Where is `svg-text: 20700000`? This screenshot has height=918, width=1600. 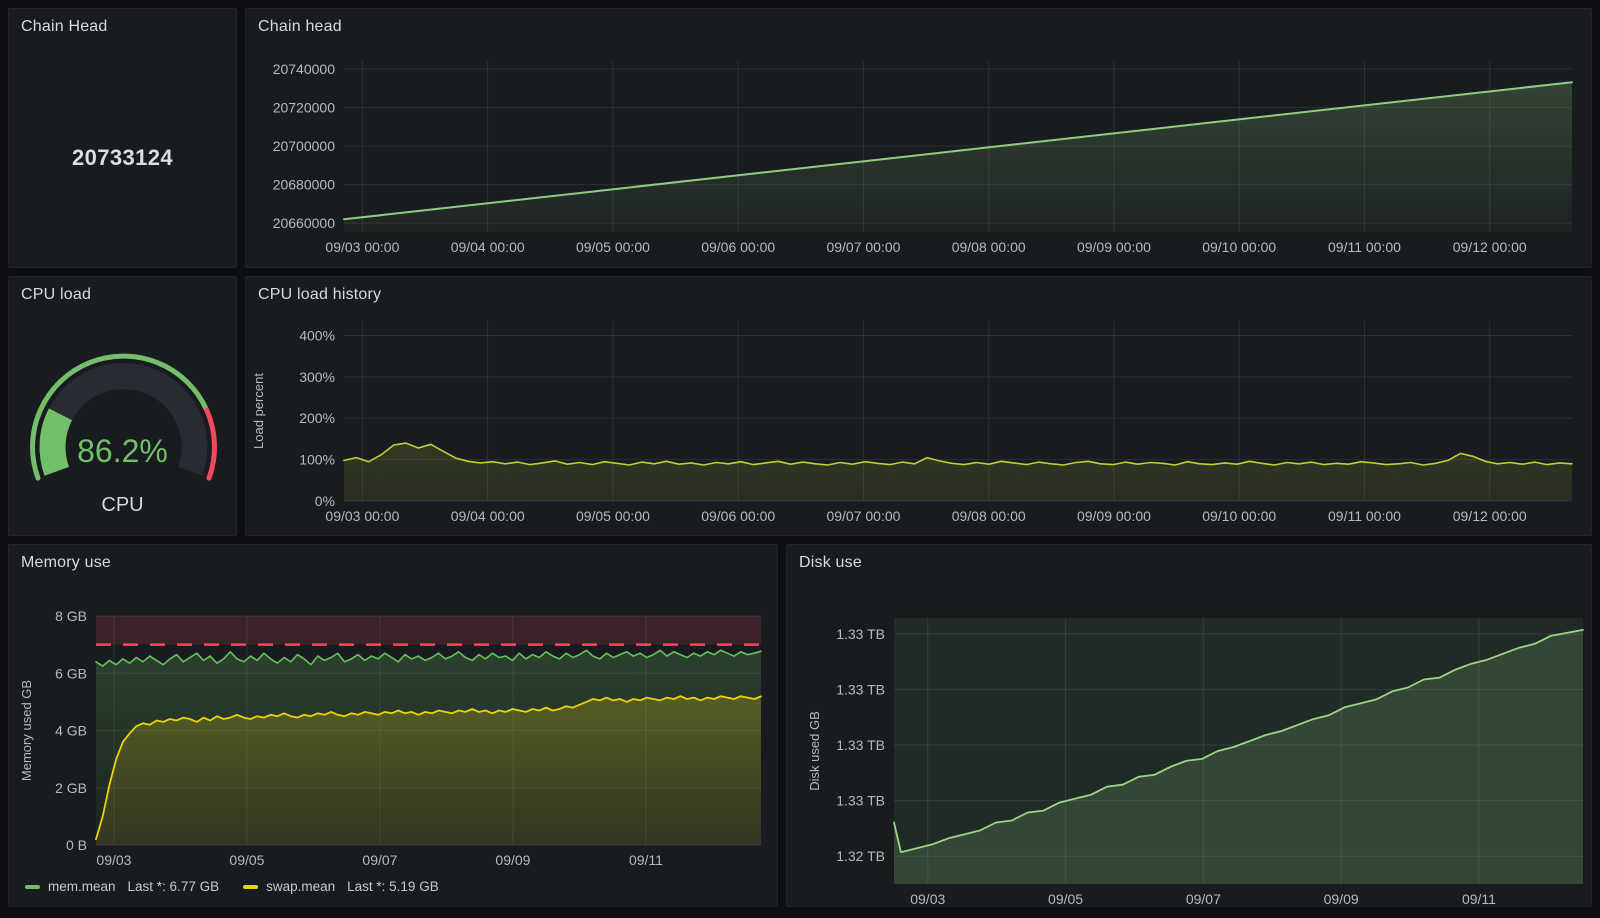
svg-text: 20700000 is located at coordinates (304, 146).